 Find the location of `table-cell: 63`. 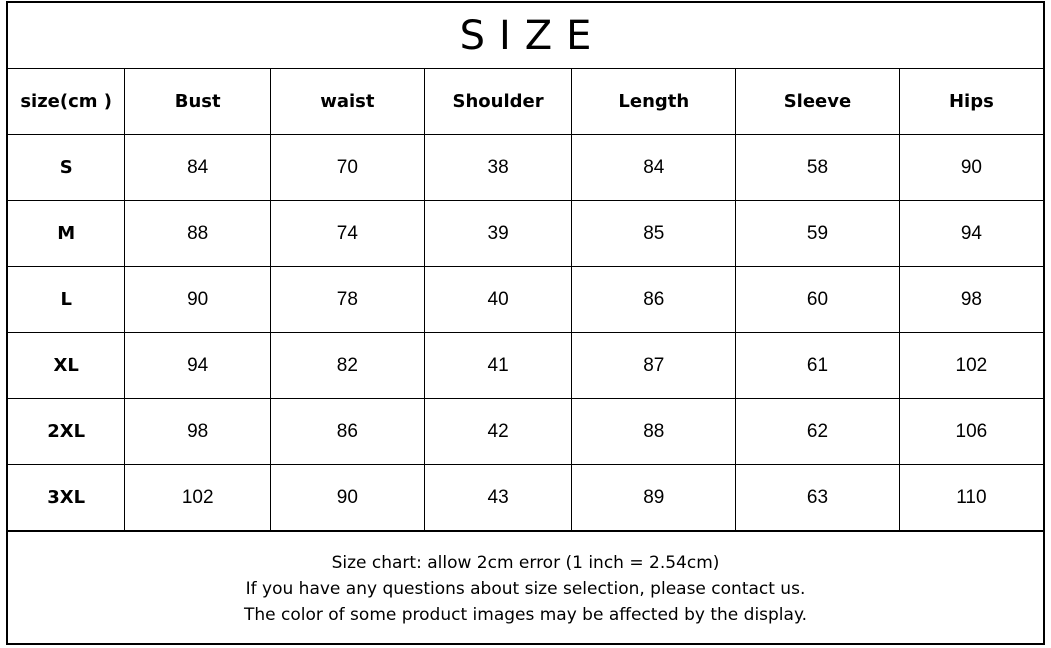

table-cell: 63 is located at coordinates (817, 497).